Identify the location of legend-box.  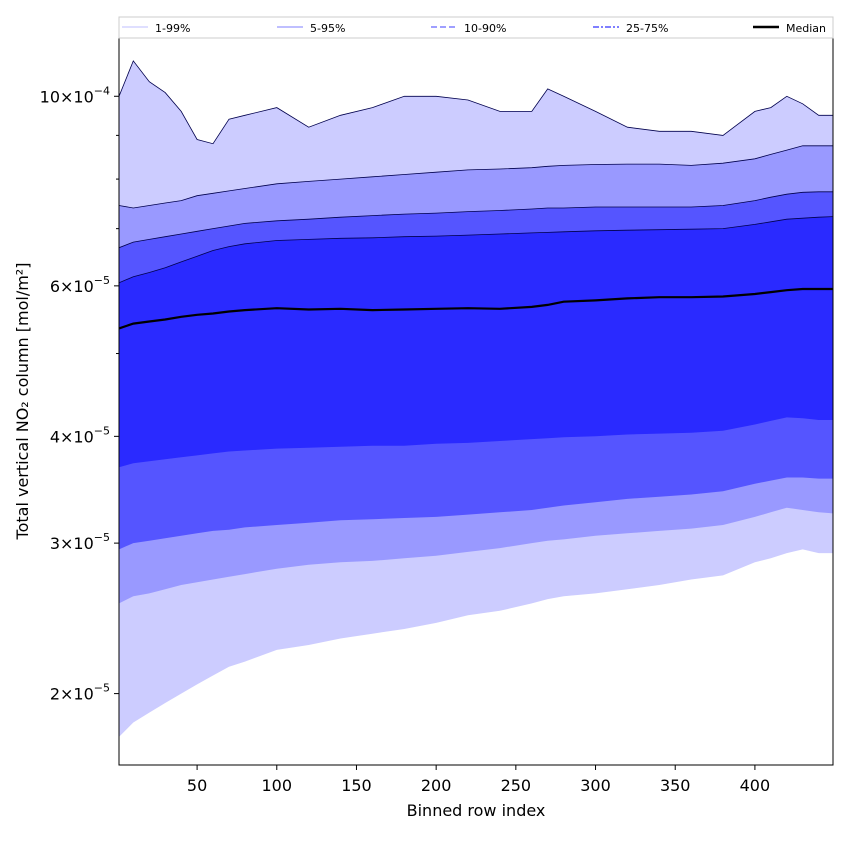
(476, 27).